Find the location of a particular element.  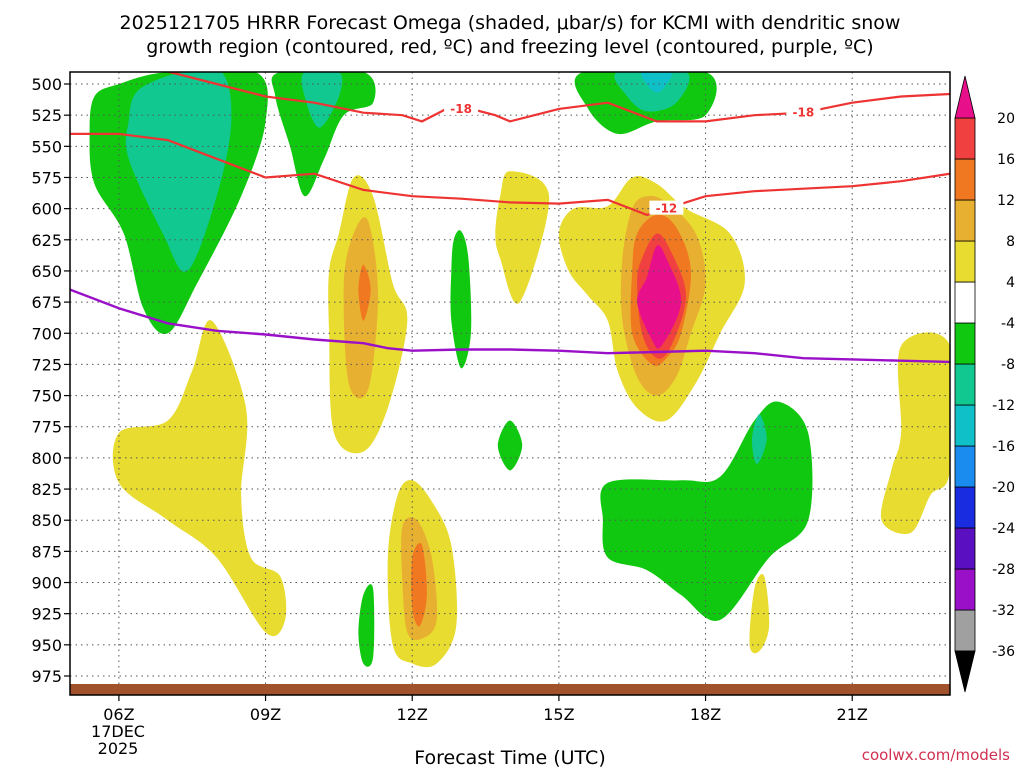

y-tick-label: 550 is located at coordinates (46, 146).